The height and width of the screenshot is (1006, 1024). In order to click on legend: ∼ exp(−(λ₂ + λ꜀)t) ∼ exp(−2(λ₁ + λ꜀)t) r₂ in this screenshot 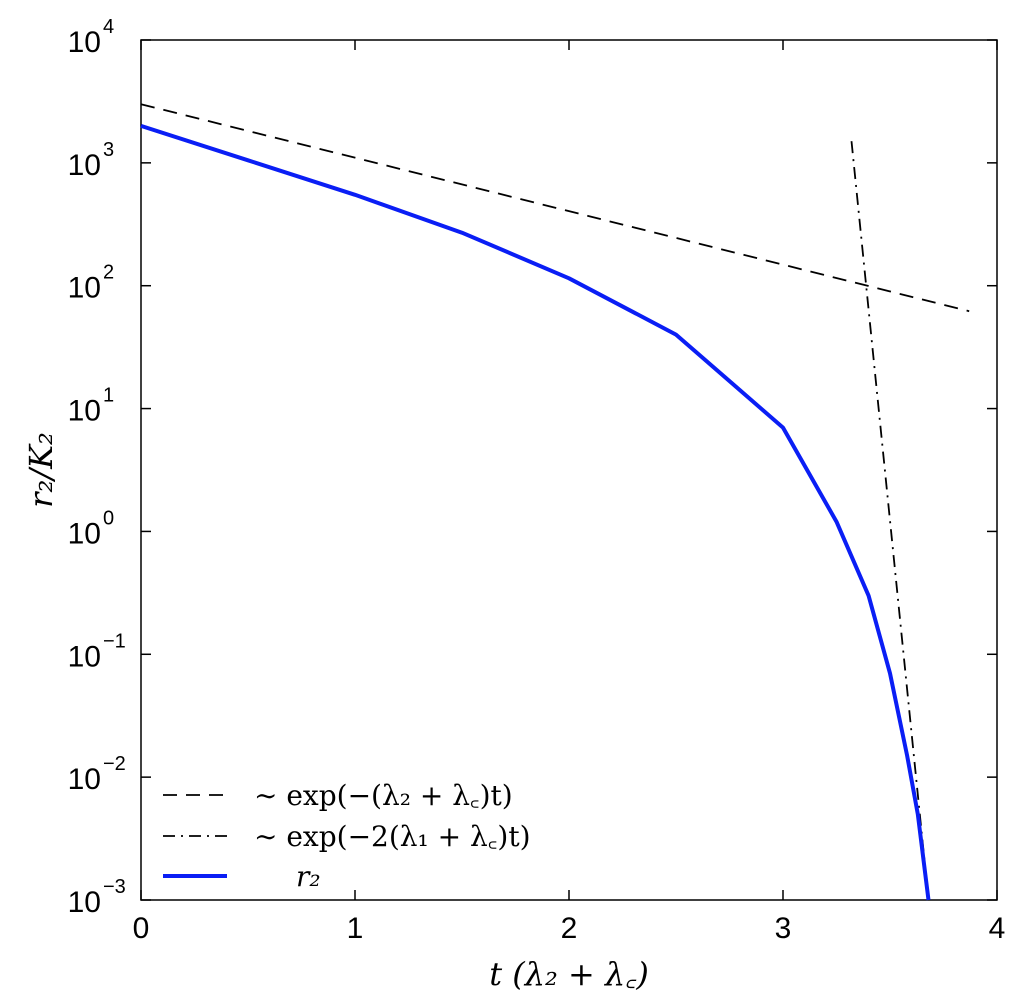, I will do `click(347, 836)`.